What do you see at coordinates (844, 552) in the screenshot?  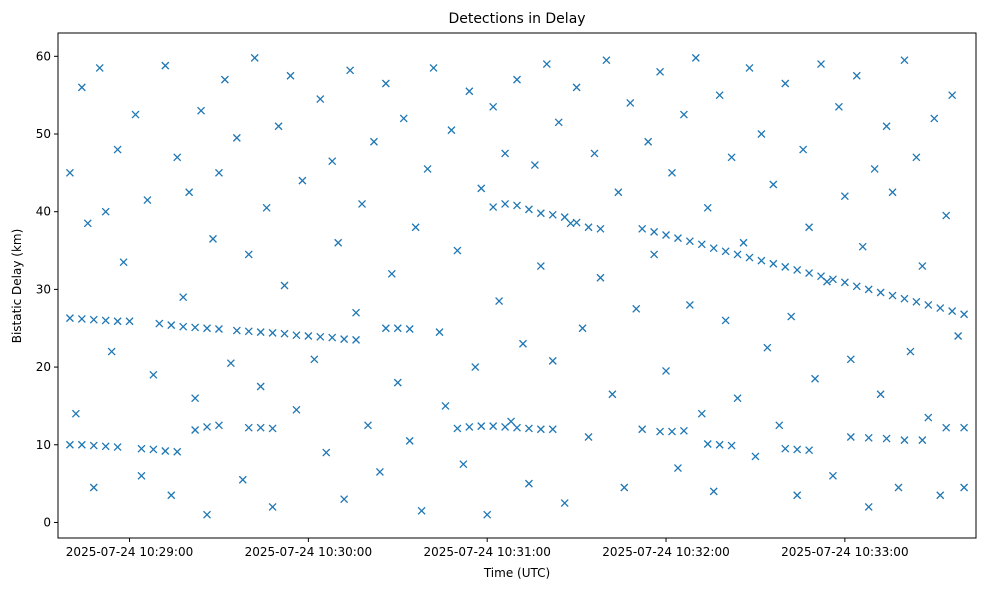 I see `x-tick-label: 2025-07-24 10:33:00` at bounding box center [844, 552].